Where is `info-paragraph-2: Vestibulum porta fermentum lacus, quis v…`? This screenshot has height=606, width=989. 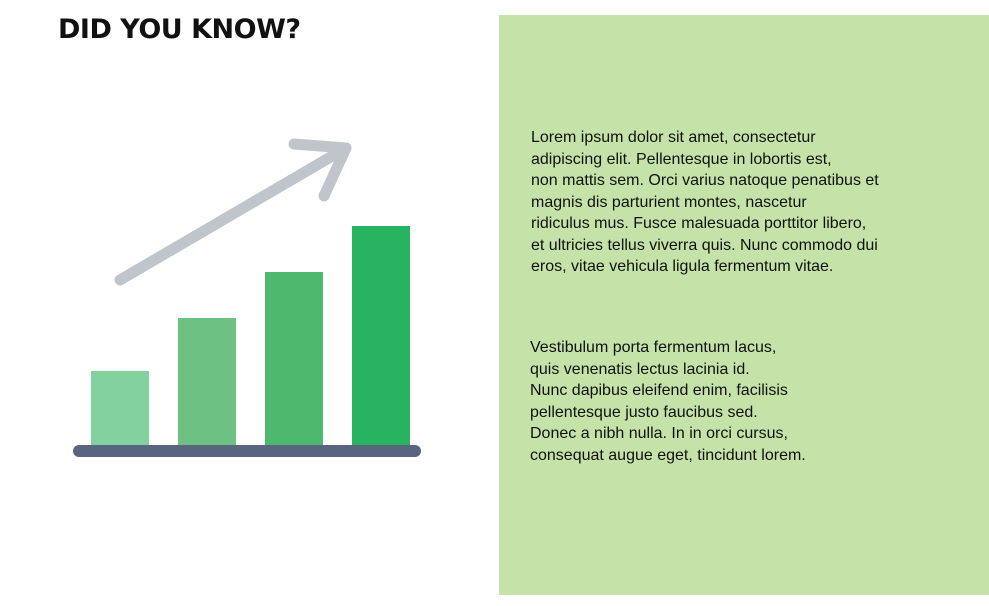 info-paragraph-2: Vestibulum porta fermentum lacus, quis v… is located at coordinates (668, 401).